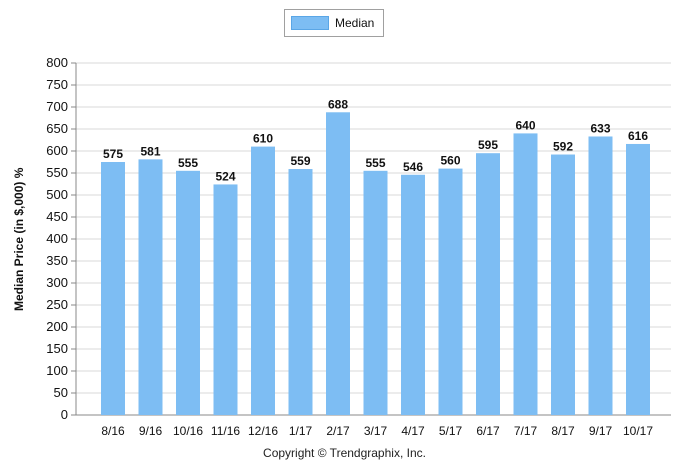 The width and height of the screenshot is (689, 470). What do you see at coordinates (638, 136) in the screenshot?
I see `data-label: 616` at bounding box center [638, 136].